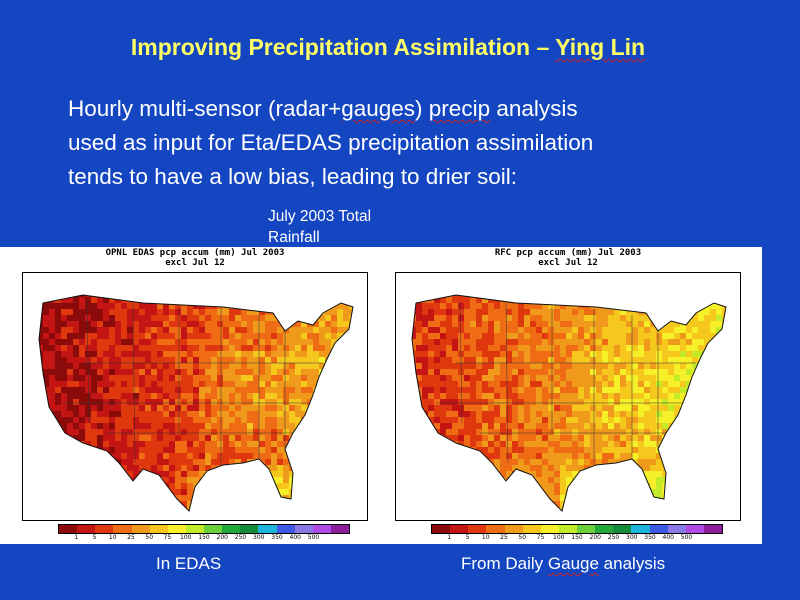 The width and height of the screenshot is (800, 600). What do you see at coordinates (348, 227) in the screenshot?
I see `figure-caption: July 2003 Total Rainfall` at bounding box center [348, 227].